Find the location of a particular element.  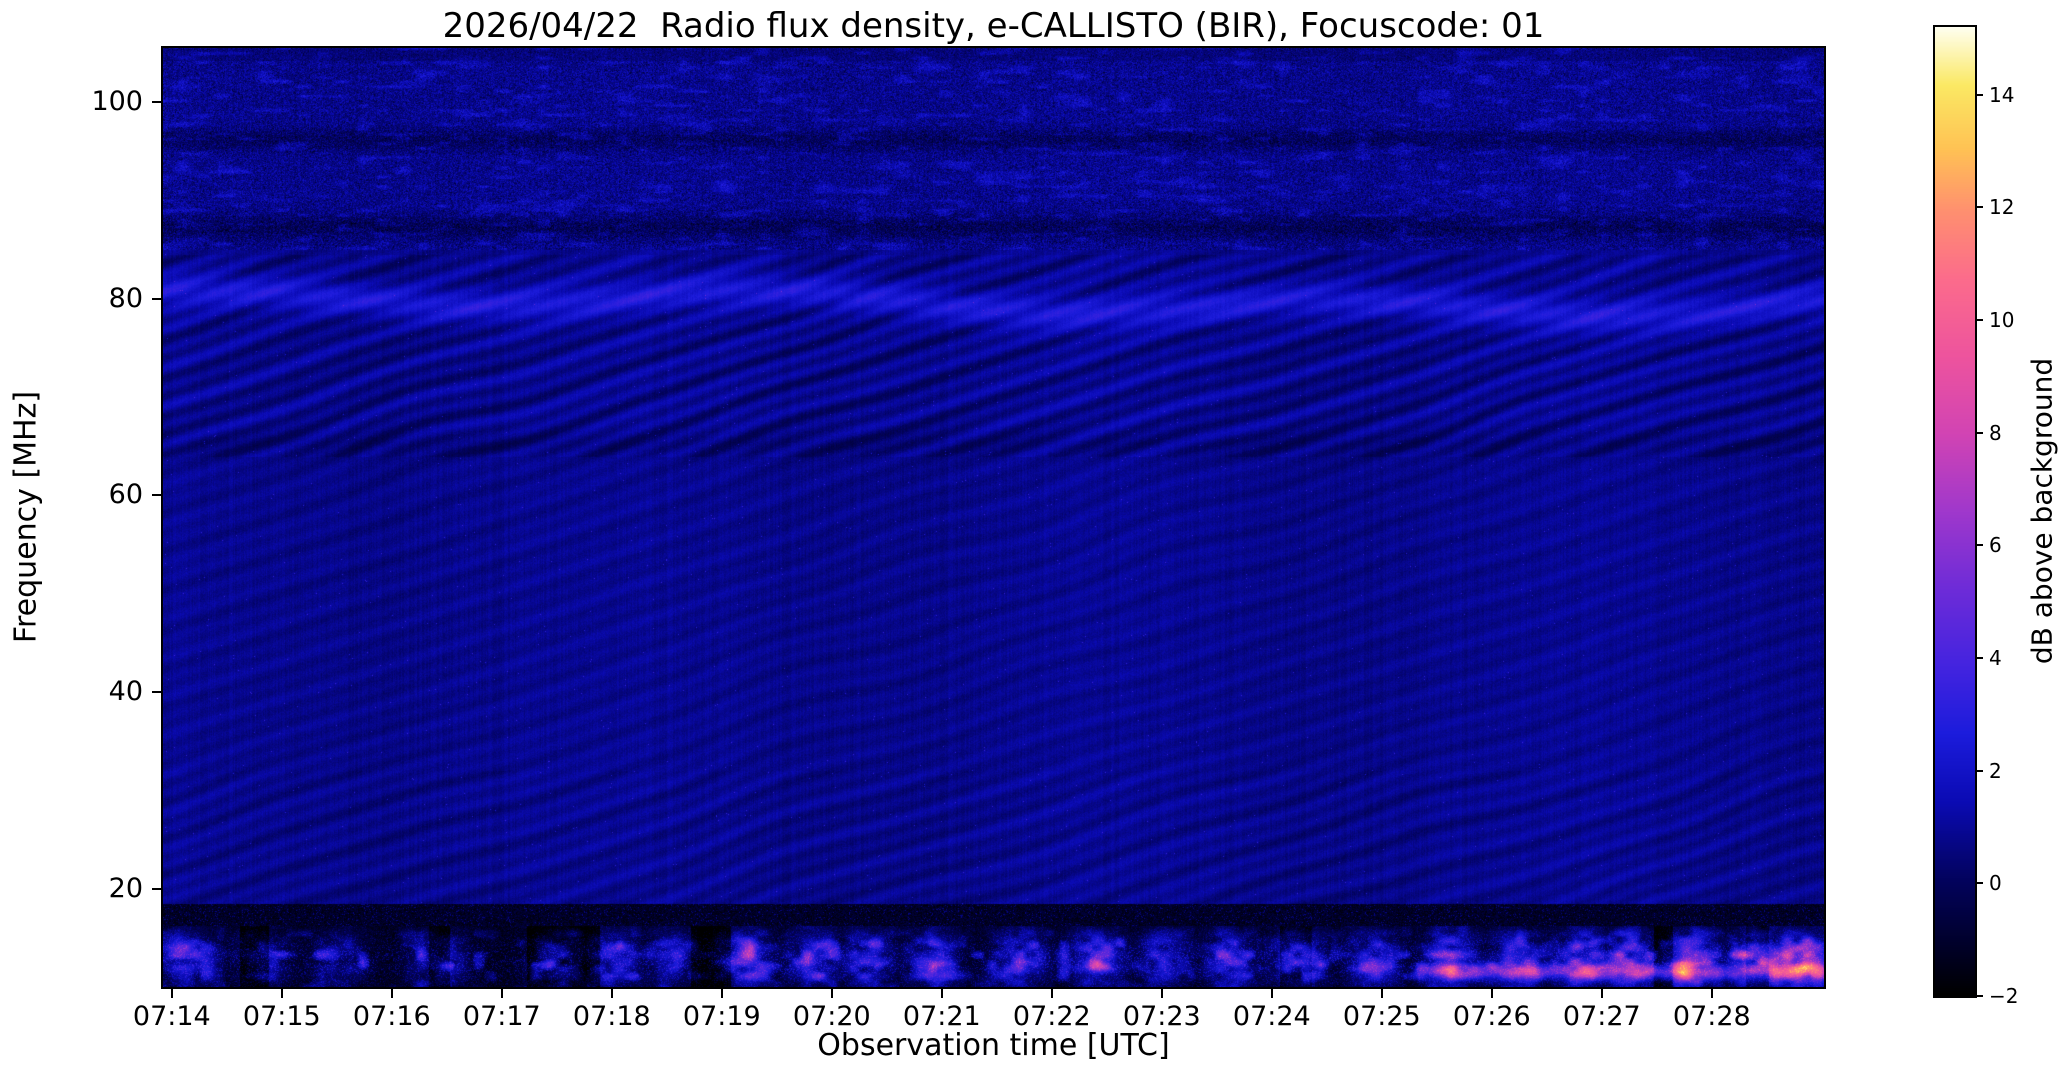

colorbar-tick-label: 6 is located at coordinates (1995, 545).